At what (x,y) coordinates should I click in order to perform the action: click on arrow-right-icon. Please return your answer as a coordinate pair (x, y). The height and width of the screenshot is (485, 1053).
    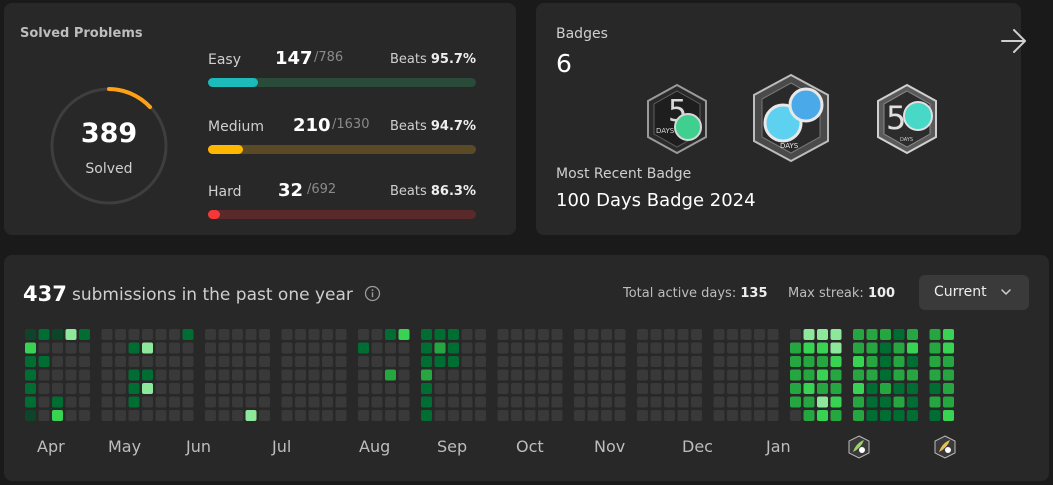
    Looking at the image, I should click on (1014, 41).